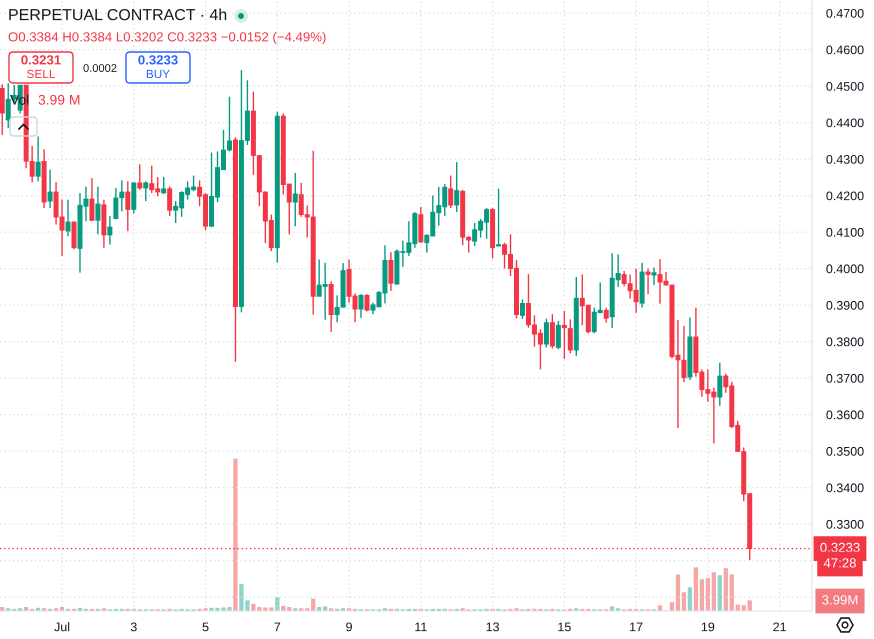 The image size is (874, 639). What do you see at coordinates (117, 14) in the screenshot?
I see `chart-title: PERPETUAL CONTRACT · 4h` at bounding box center [117, 14].